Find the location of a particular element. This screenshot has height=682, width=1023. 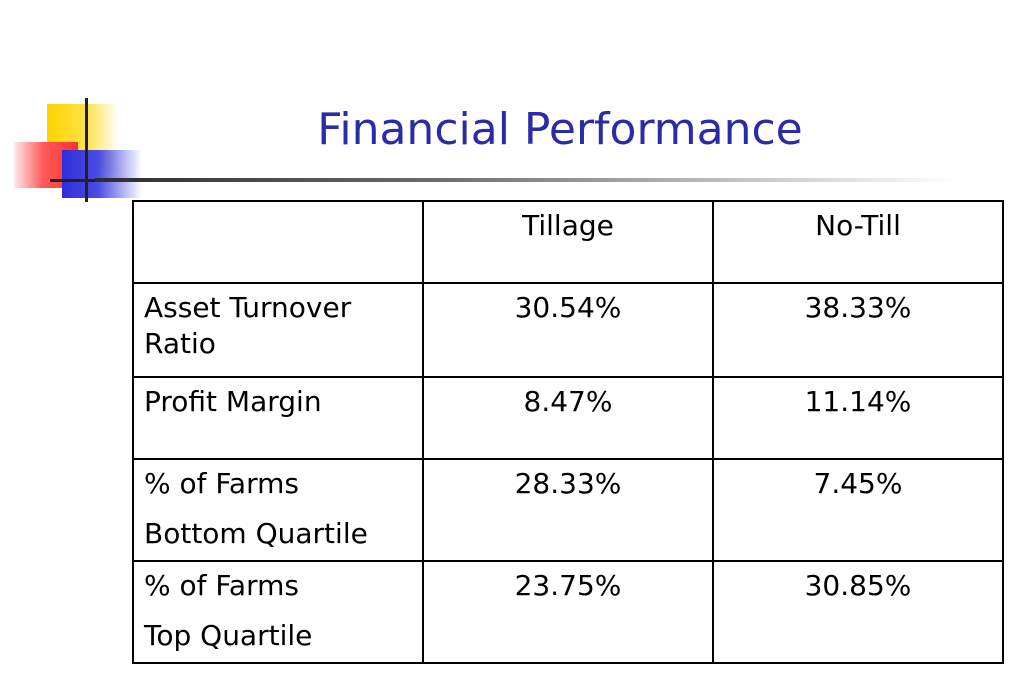

cell-no-till: 30.85% is located at coordinates (858, 612).